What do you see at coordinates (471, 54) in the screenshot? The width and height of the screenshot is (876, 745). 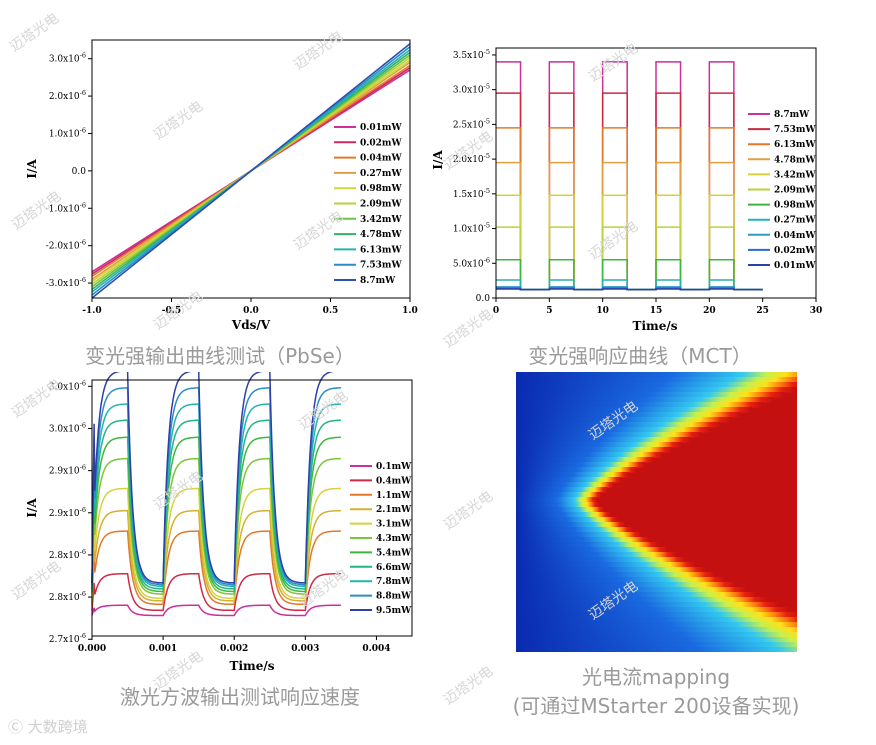 I see `mct-ytick-label: 3.5x10⁻⁵` at bounding box center [471, 54].